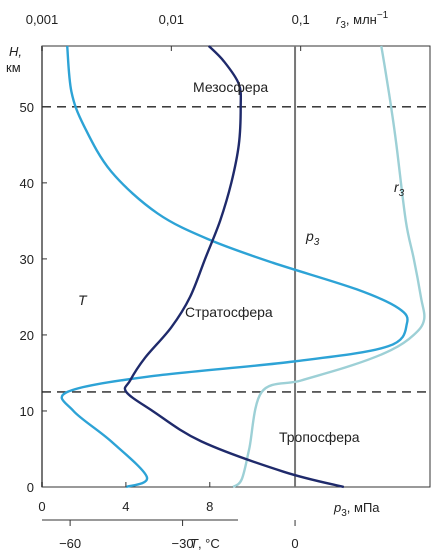 This screenshot has height=554, width=434. Describe the element at coordinates (294, 543) in the screenshot. I see `temperature-tick-label: 0` at that location.